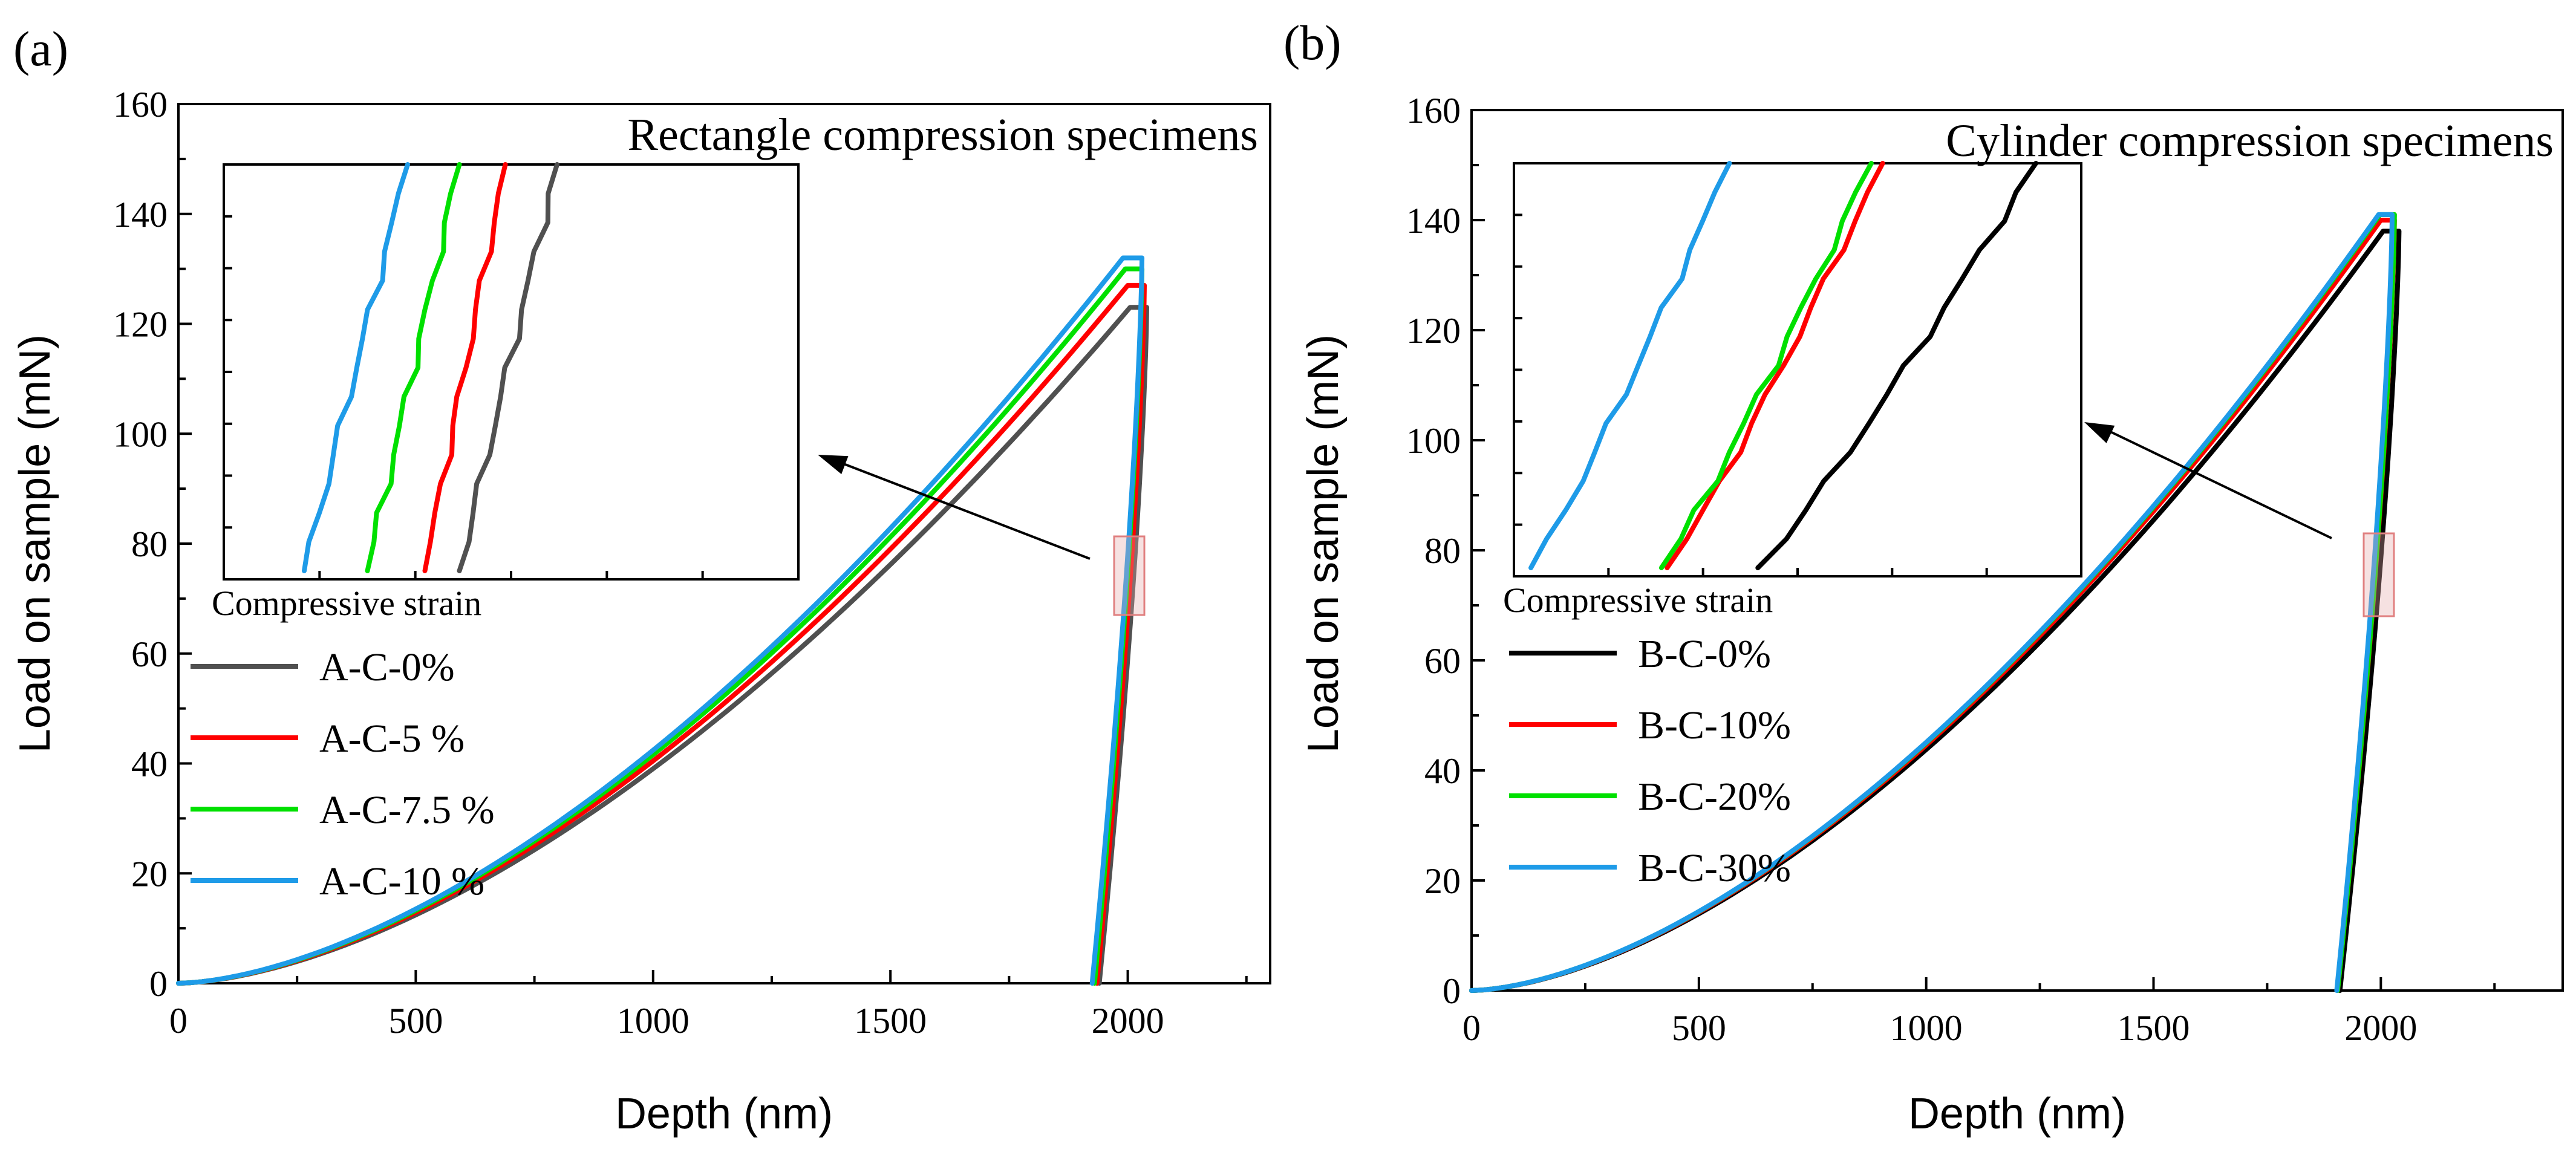  Describe the element at coordinates (1312, 42) in the screenshot. I see `panel-label: (b)` at that location.